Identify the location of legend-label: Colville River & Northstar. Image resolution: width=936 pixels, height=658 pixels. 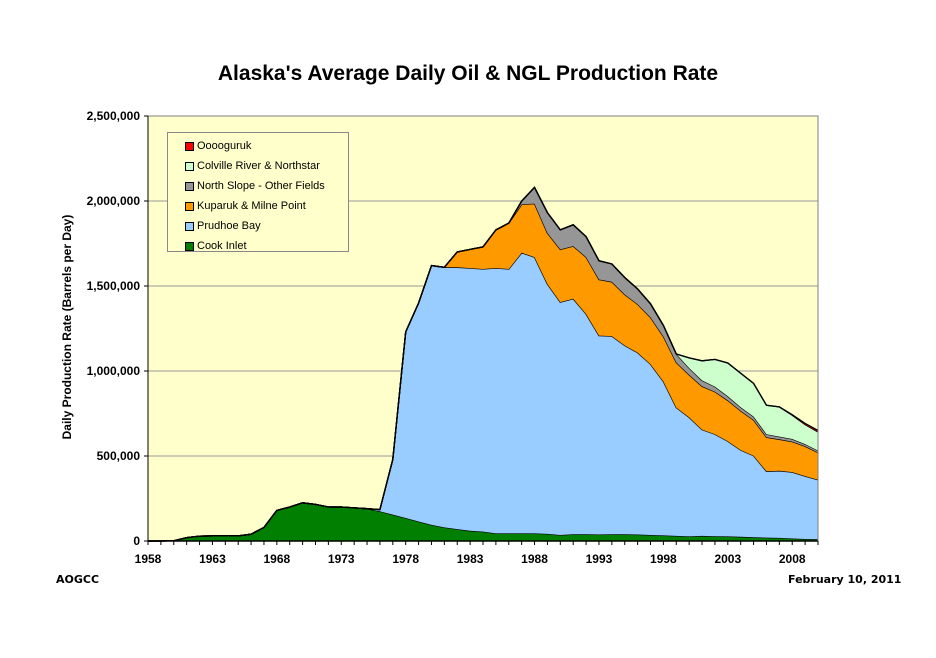
(258, 166).